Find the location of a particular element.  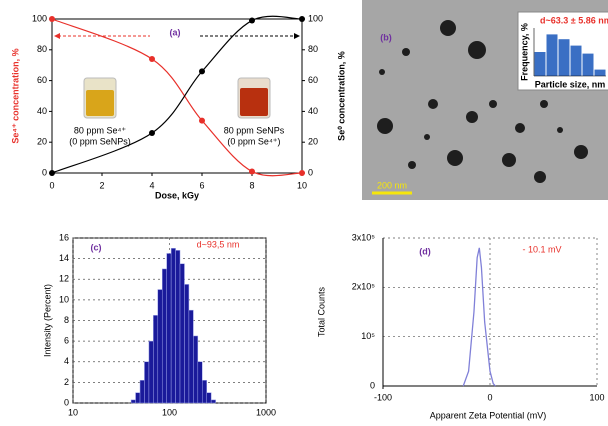

y-tick-label: 16 is located at coordinates (64, 237).